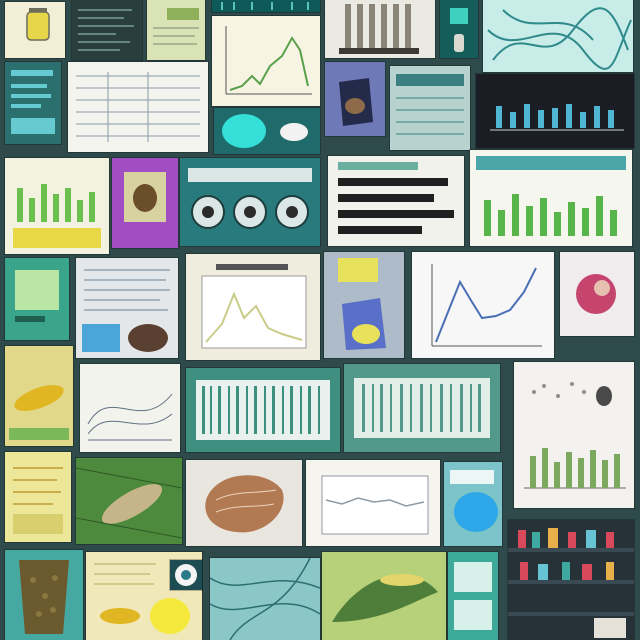 The width and height of the screenshot is (640, 640). Describe the element at coordinates (39, 396) in the screenshot. I see `tile-yellow-larva` at that location.